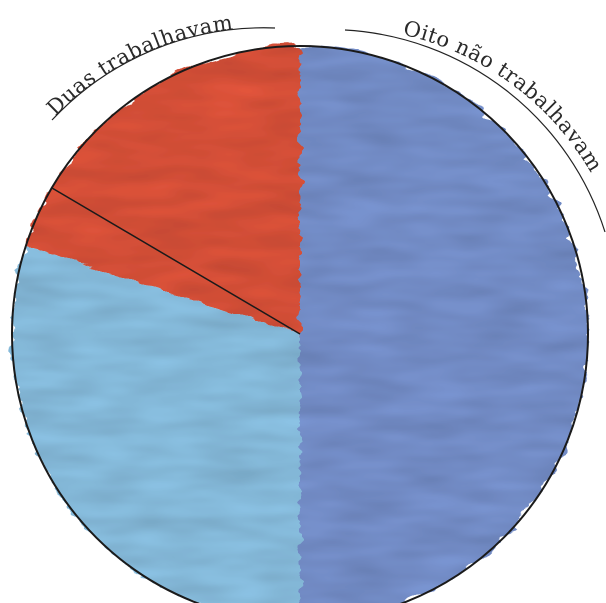 Image resolution: width=606 pixels, height=603 pixels. Describe the element at coordinates (176, 261) in the screenshot. I see `slice-divider` at that location.